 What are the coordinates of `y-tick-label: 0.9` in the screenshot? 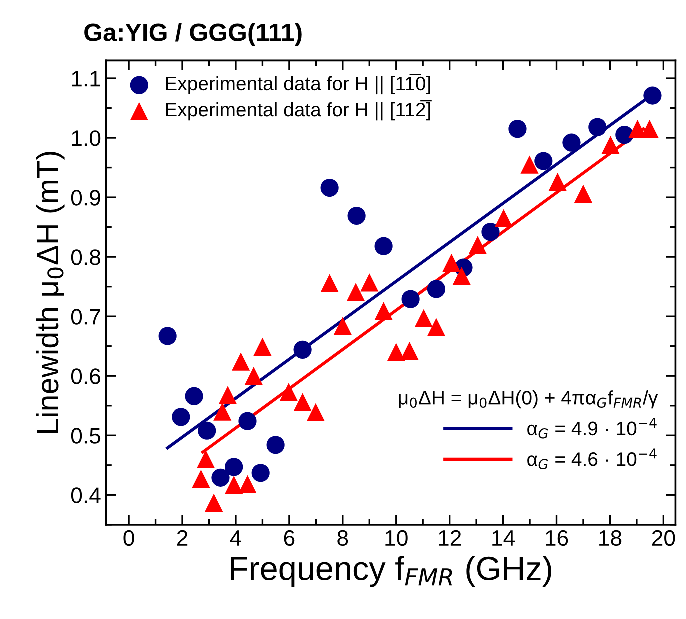 It's located at (85, 198).